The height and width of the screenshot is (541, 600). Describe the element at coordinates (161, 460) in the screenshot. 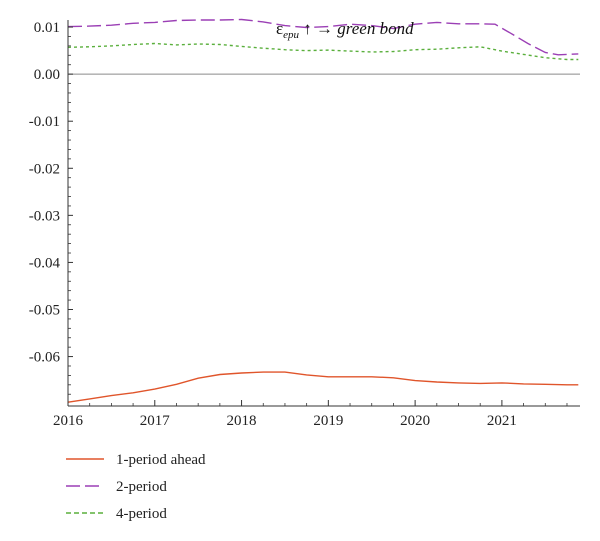

I see `legend-label-1: 1-period ahead` at that location.